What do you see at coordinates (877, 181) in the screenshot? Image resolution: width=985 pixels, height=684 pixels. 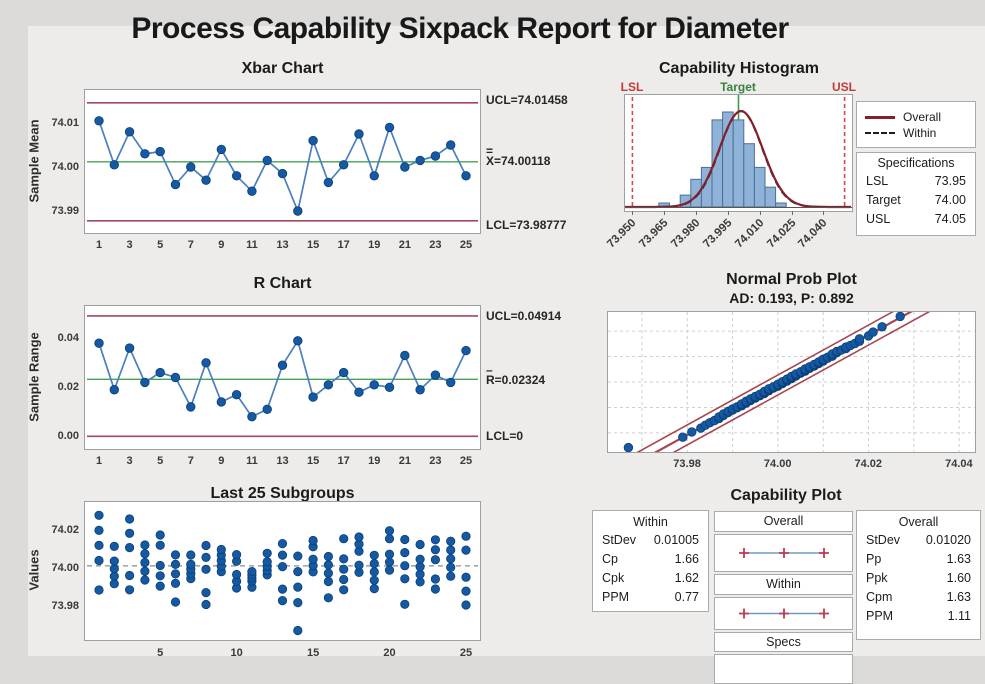 I see `spec-row-label: LSL` at bounding box center [877, 181].